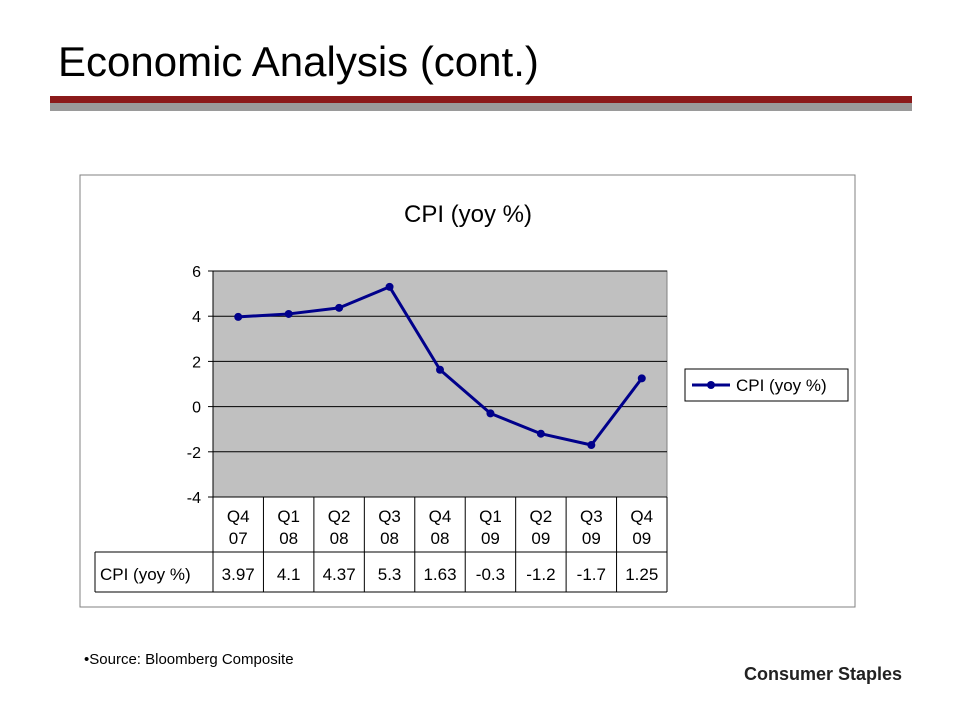 The width and height of the screenshot is (960, 720). Describe the element at coordinates (591, 574) in the screenshot. I see `data-label: -1.7` at that location.